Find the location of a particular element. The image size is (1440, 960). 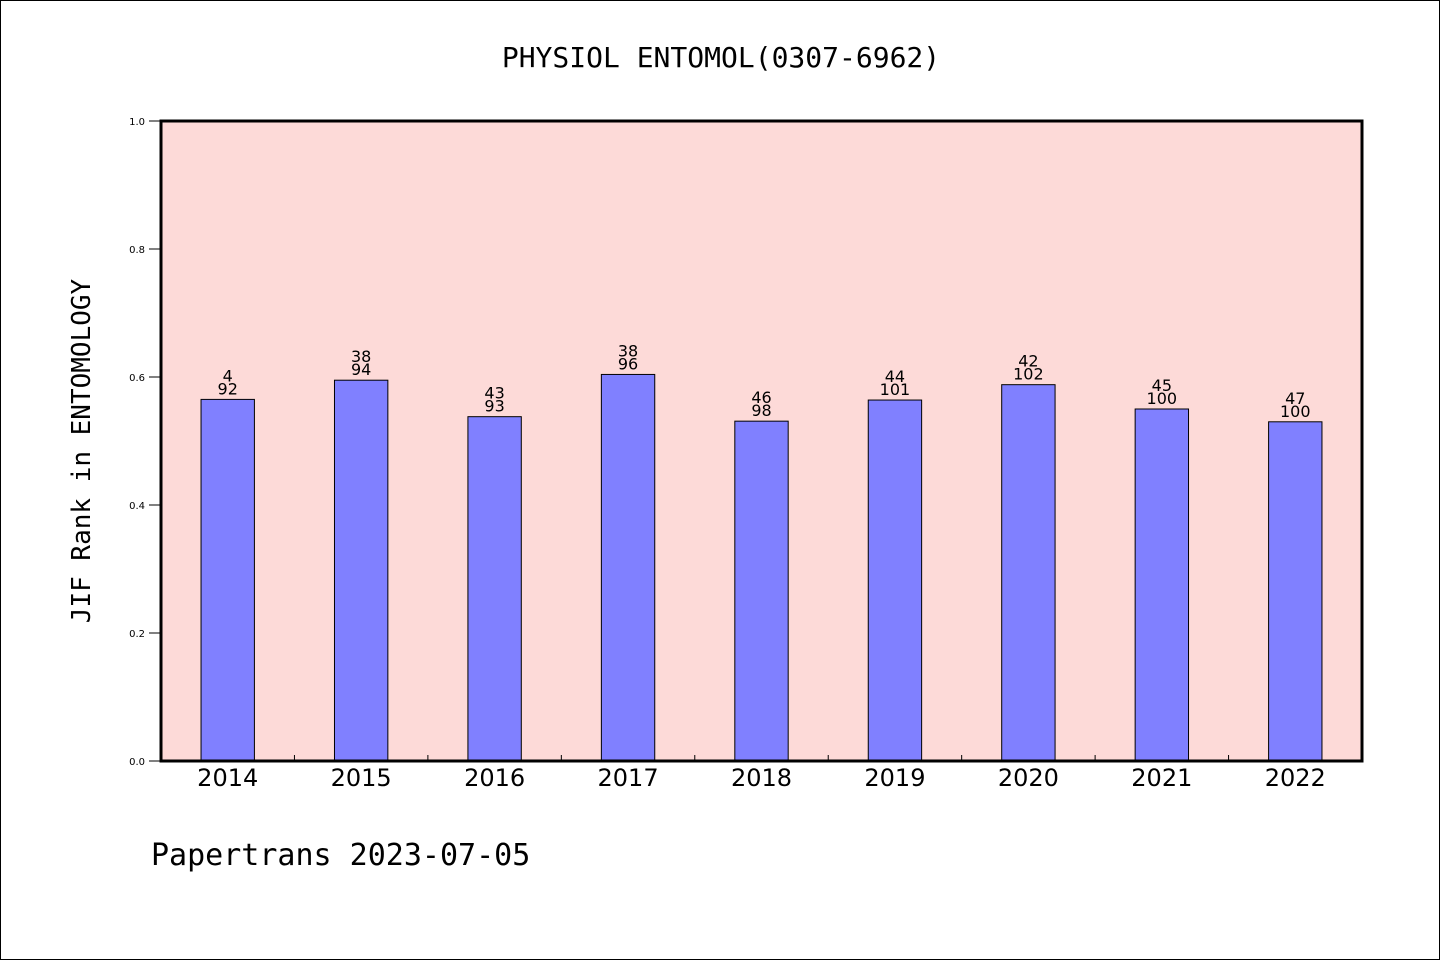

bar-label-bottom-2014: 92 is located at coordinates (228, 388).